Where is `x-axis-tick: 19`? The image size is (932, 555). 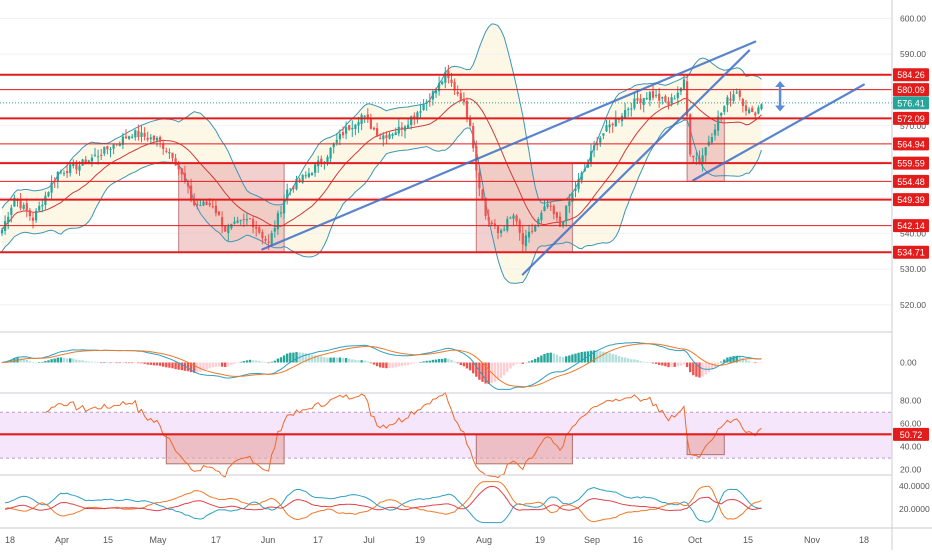
x-axis-tick: 19 is located at coordinates (540, 540).